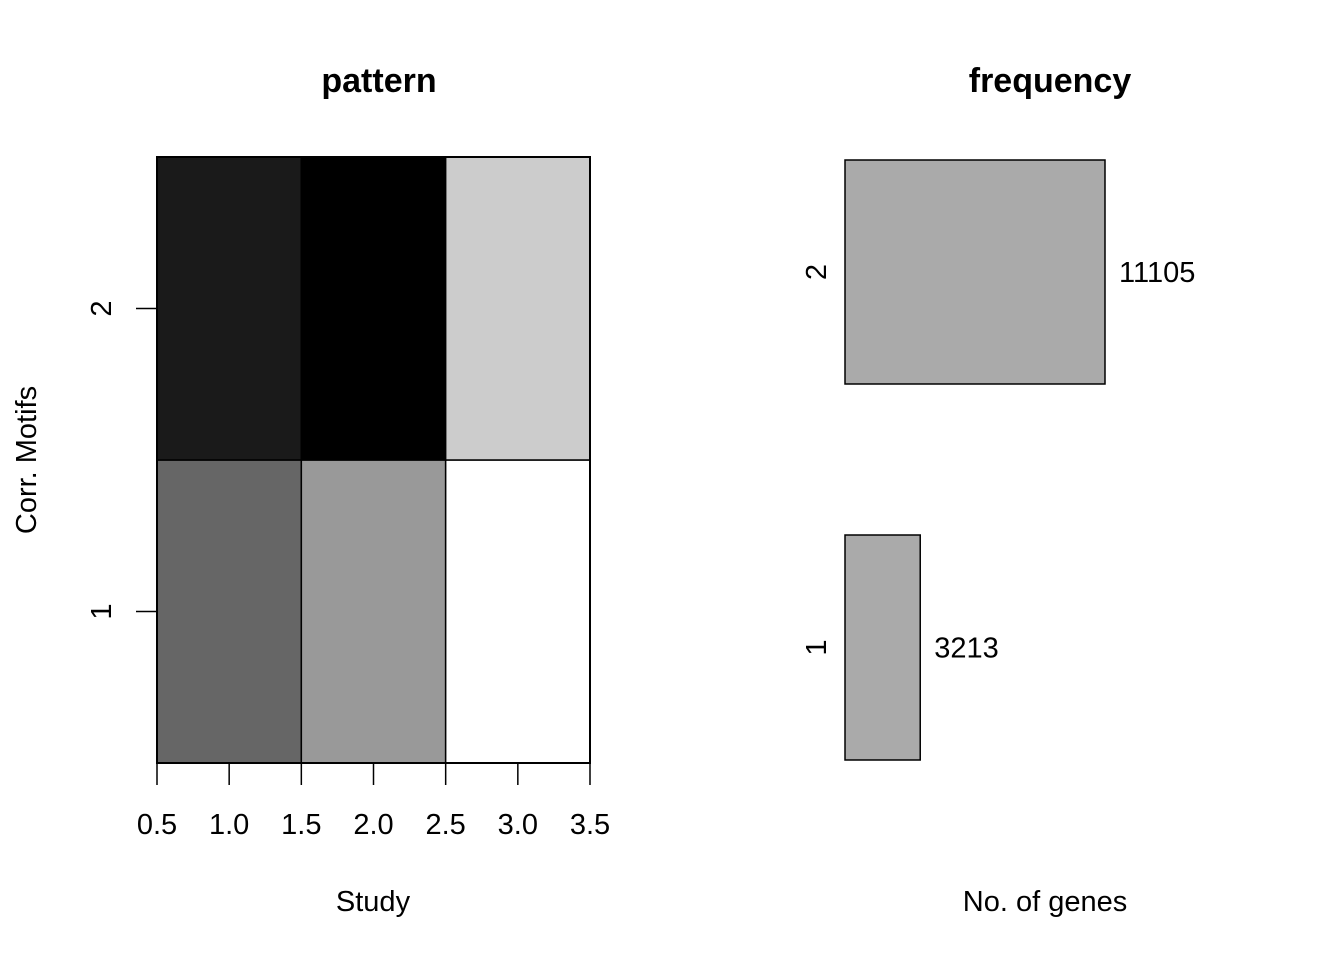 This screenshot has height=960, width=1344. What do you see at coordinates (373, 825) in the screenshot?
I see `x-tick-label: 2.0` at bounding box center [373, 825].